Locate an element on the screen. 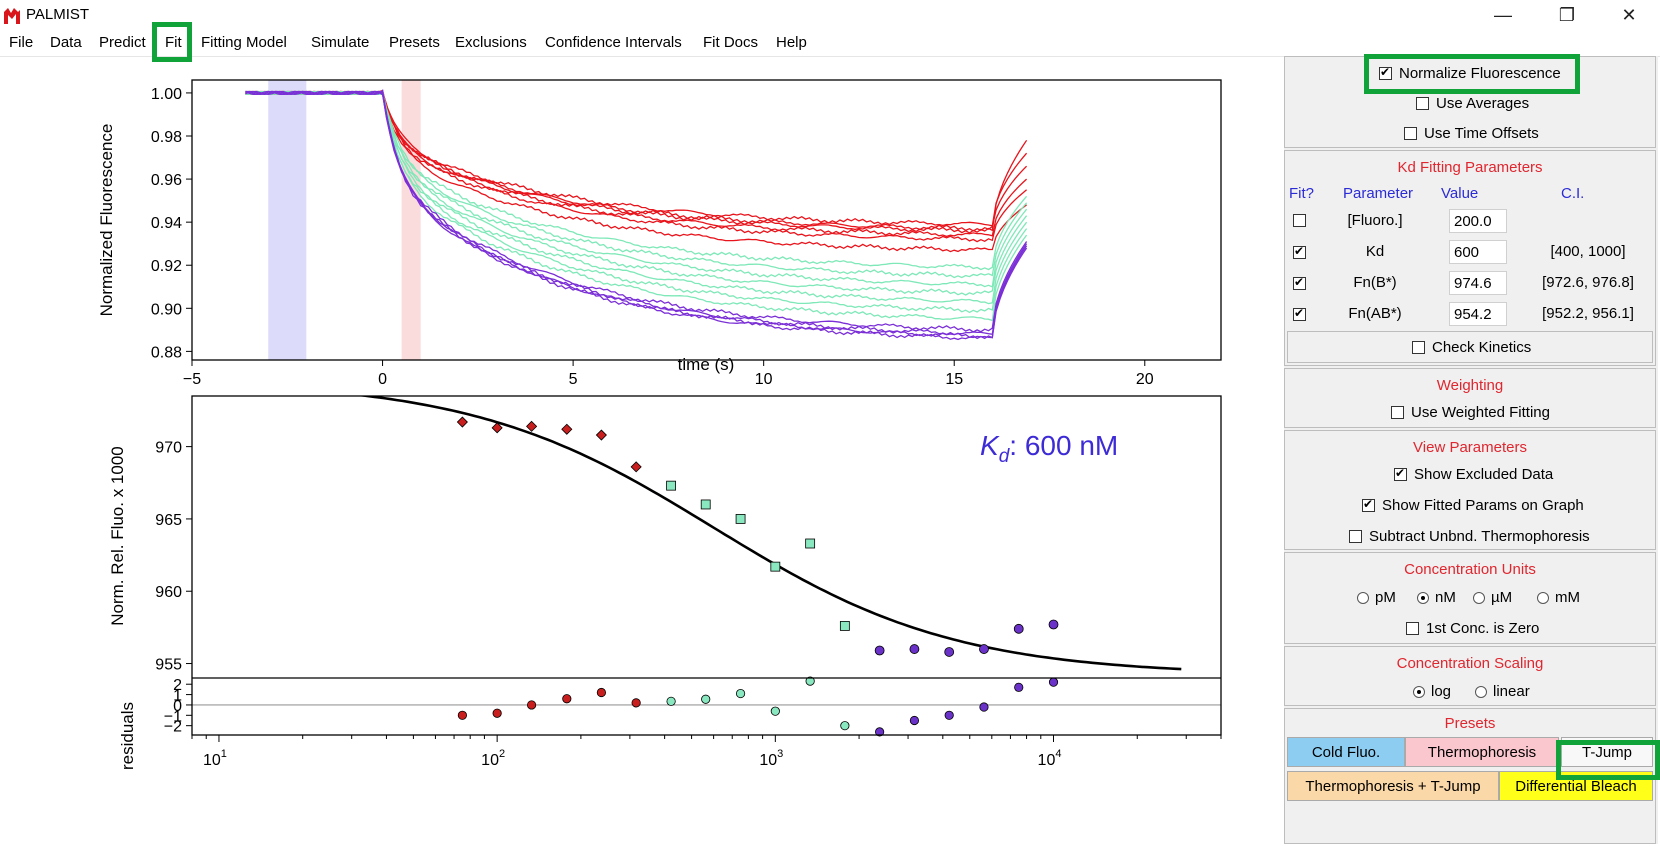 This screenshot has height=846, width=1660. check-kinetics-frame is located at coordinates (1470, 347).